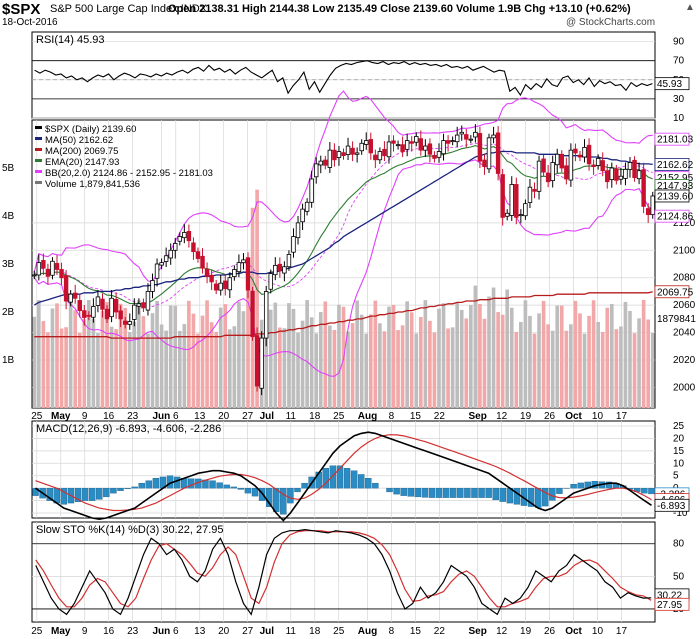 The image size is (700, 639). Describe the element at coordinates (8, 216) in the screenshot. I see `volume-tick-label: 4B` at that location.